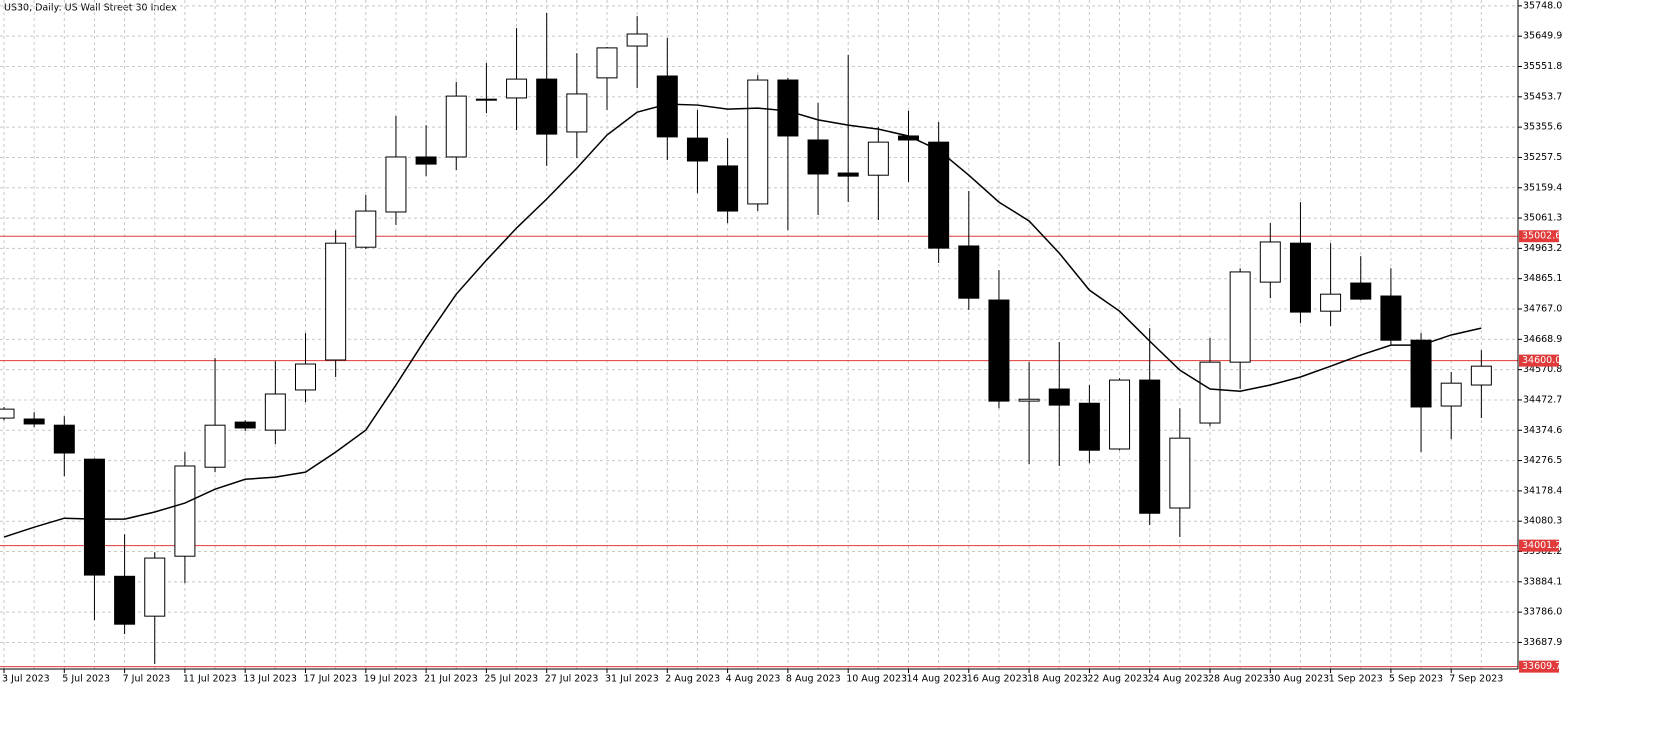  I want to click on x-tick-label: 21 Jul 2023, so click(451, 679).